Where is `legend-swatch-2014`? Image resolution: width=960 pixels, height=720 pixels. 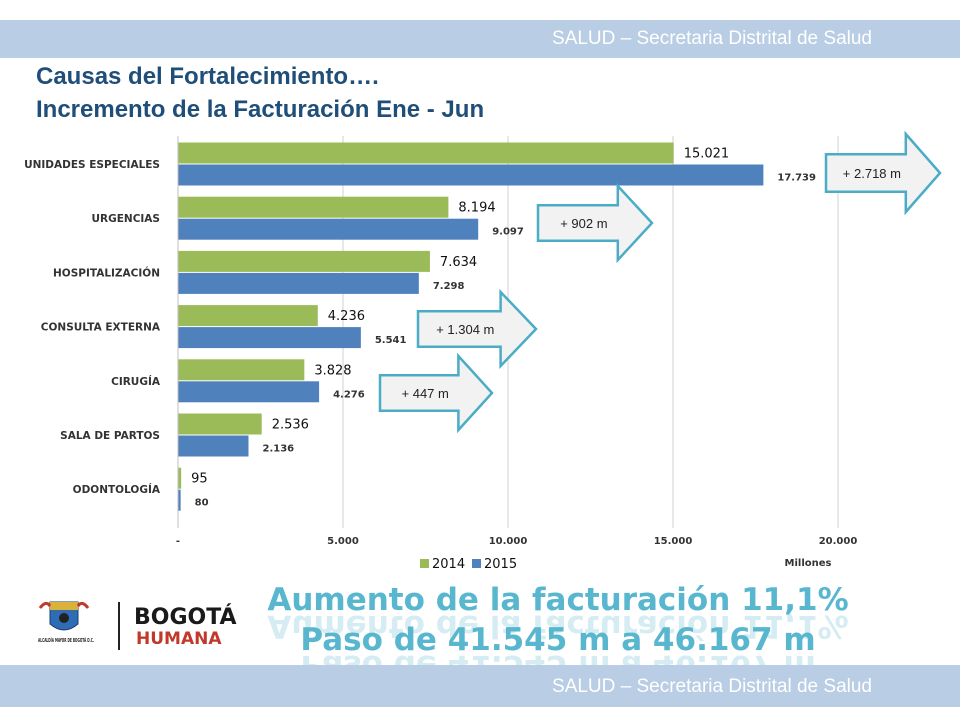 legend-swatch-2014 is located at coordinates (424, 563).